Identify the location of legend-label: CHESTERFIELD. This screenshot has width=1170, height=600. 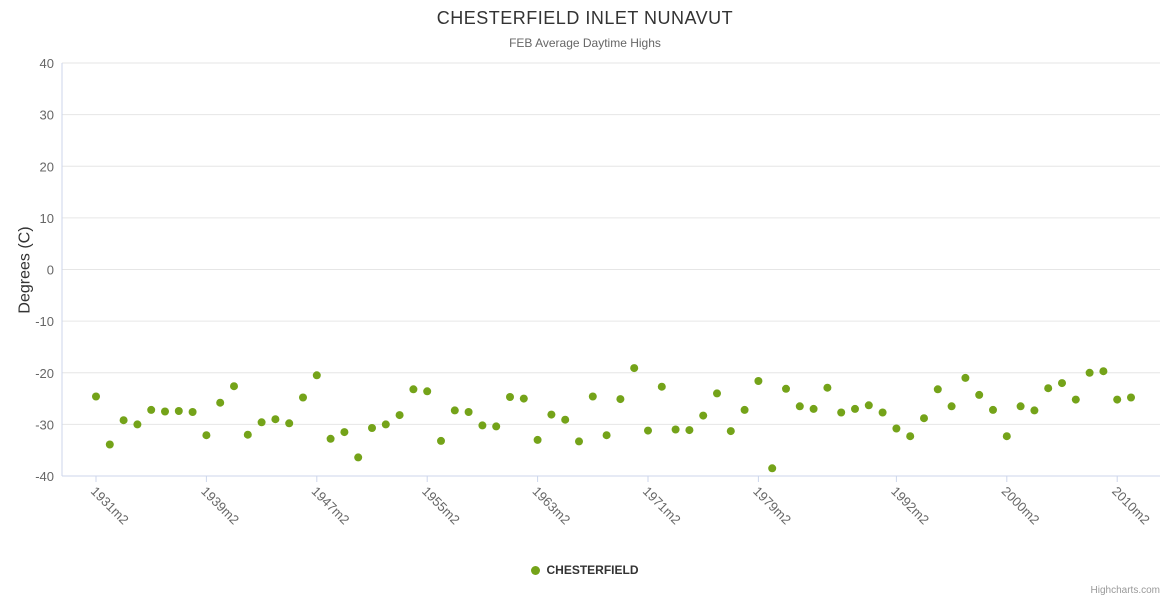
(592, 570).